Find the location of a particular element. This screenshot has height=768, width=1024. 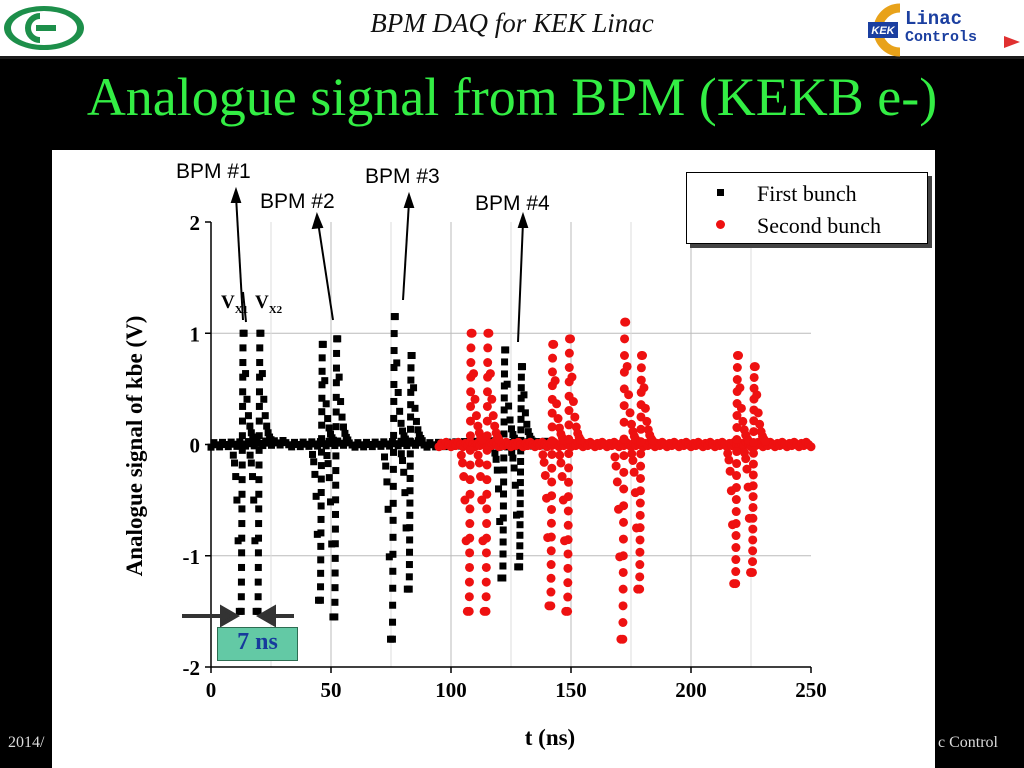

chart-legend: First bunch Second bunch is located at coordinates (807, 208).